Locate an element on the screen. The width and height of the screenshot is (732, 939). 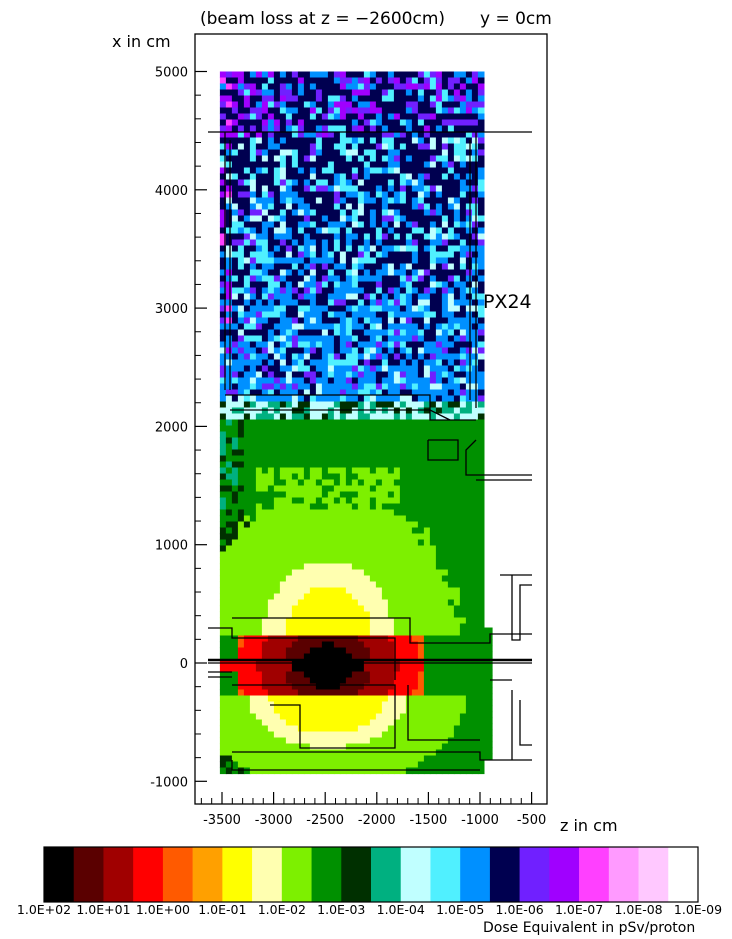
colorbar-title: Dose Equivalent in pSv/proton is located at coordinates (589, 928).